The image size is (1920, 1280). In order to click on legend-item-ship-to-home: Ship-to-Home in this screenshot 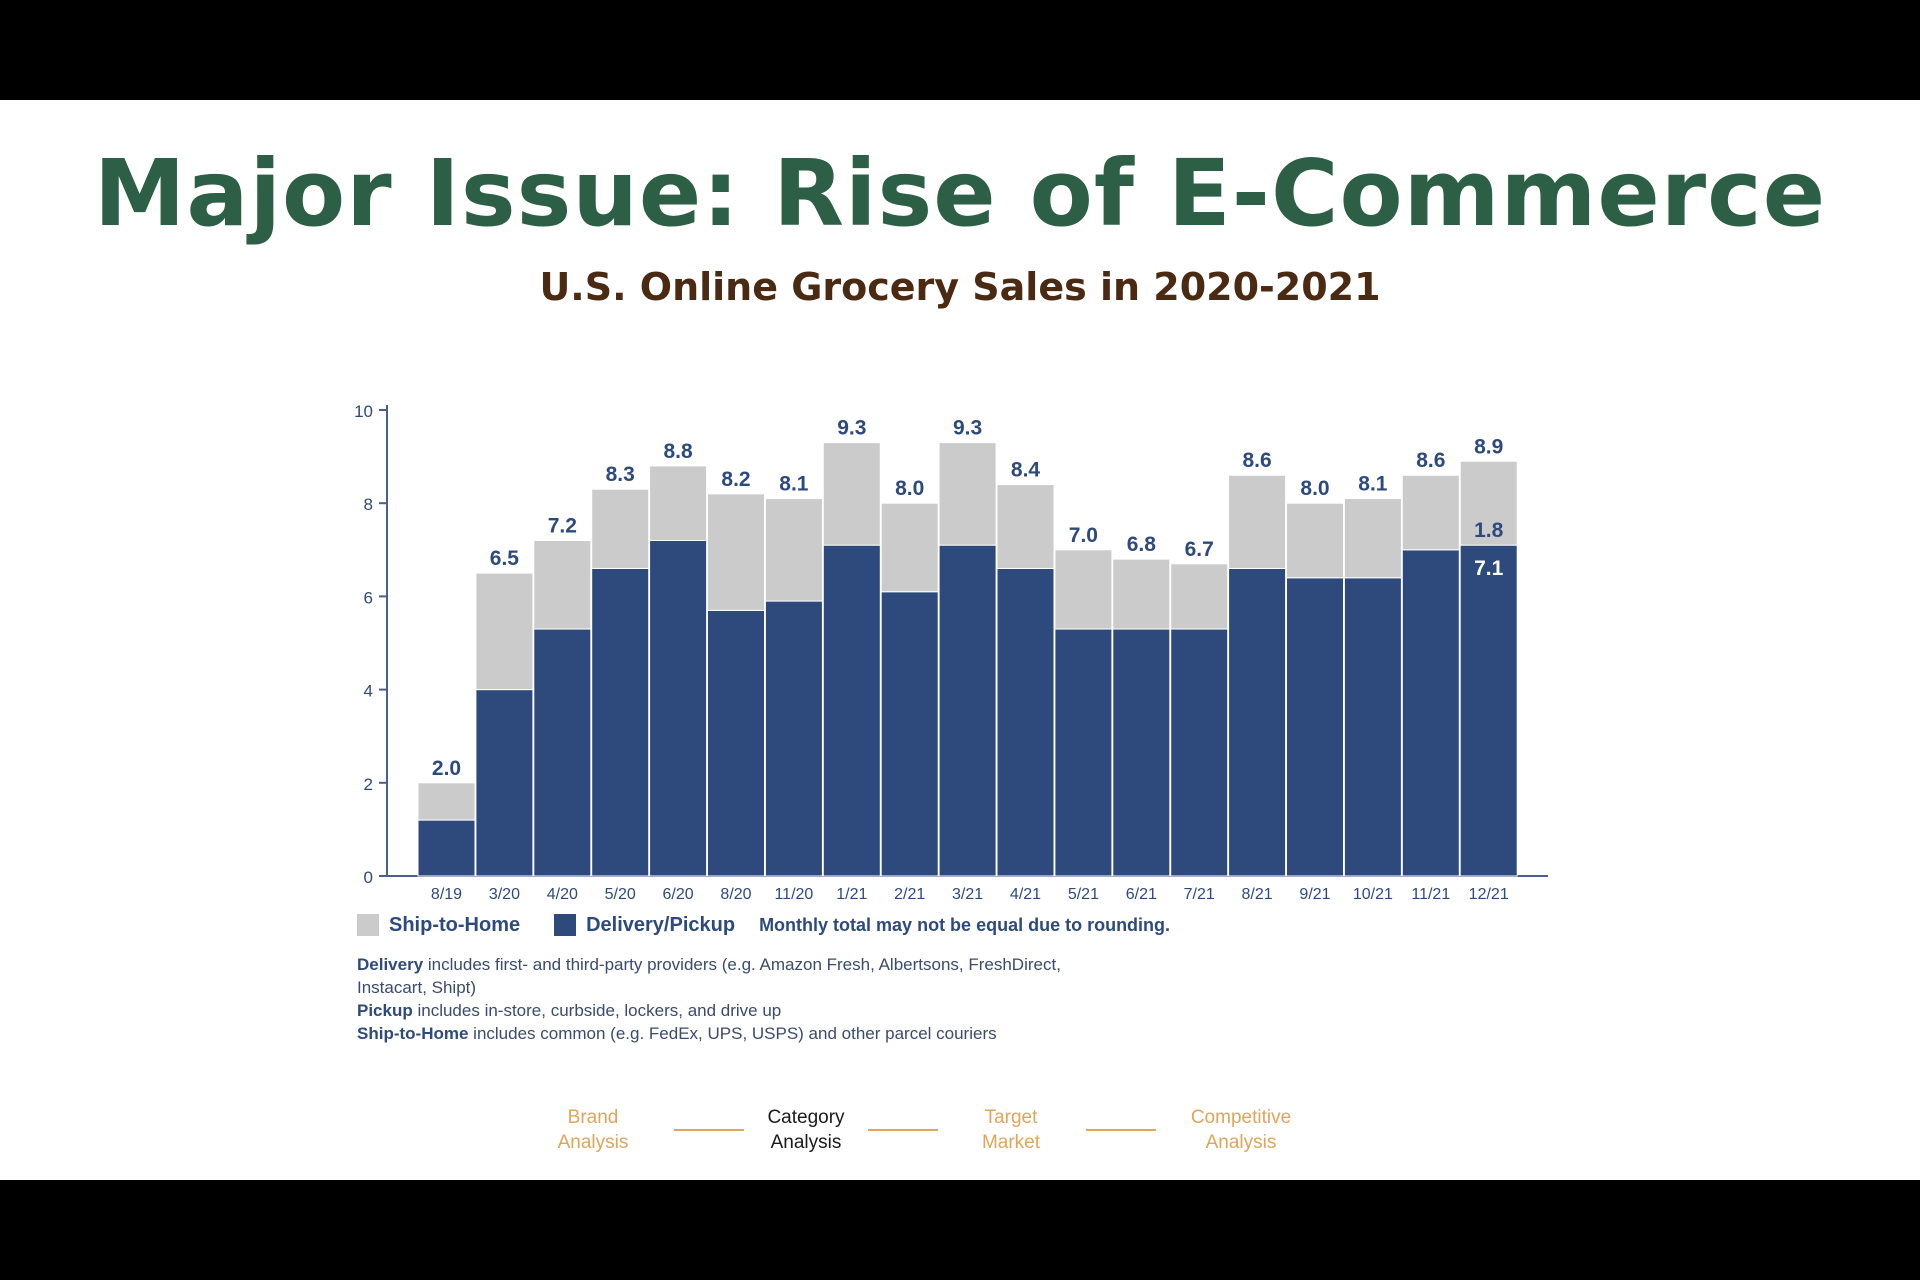, I will do `click(438, 925)`.